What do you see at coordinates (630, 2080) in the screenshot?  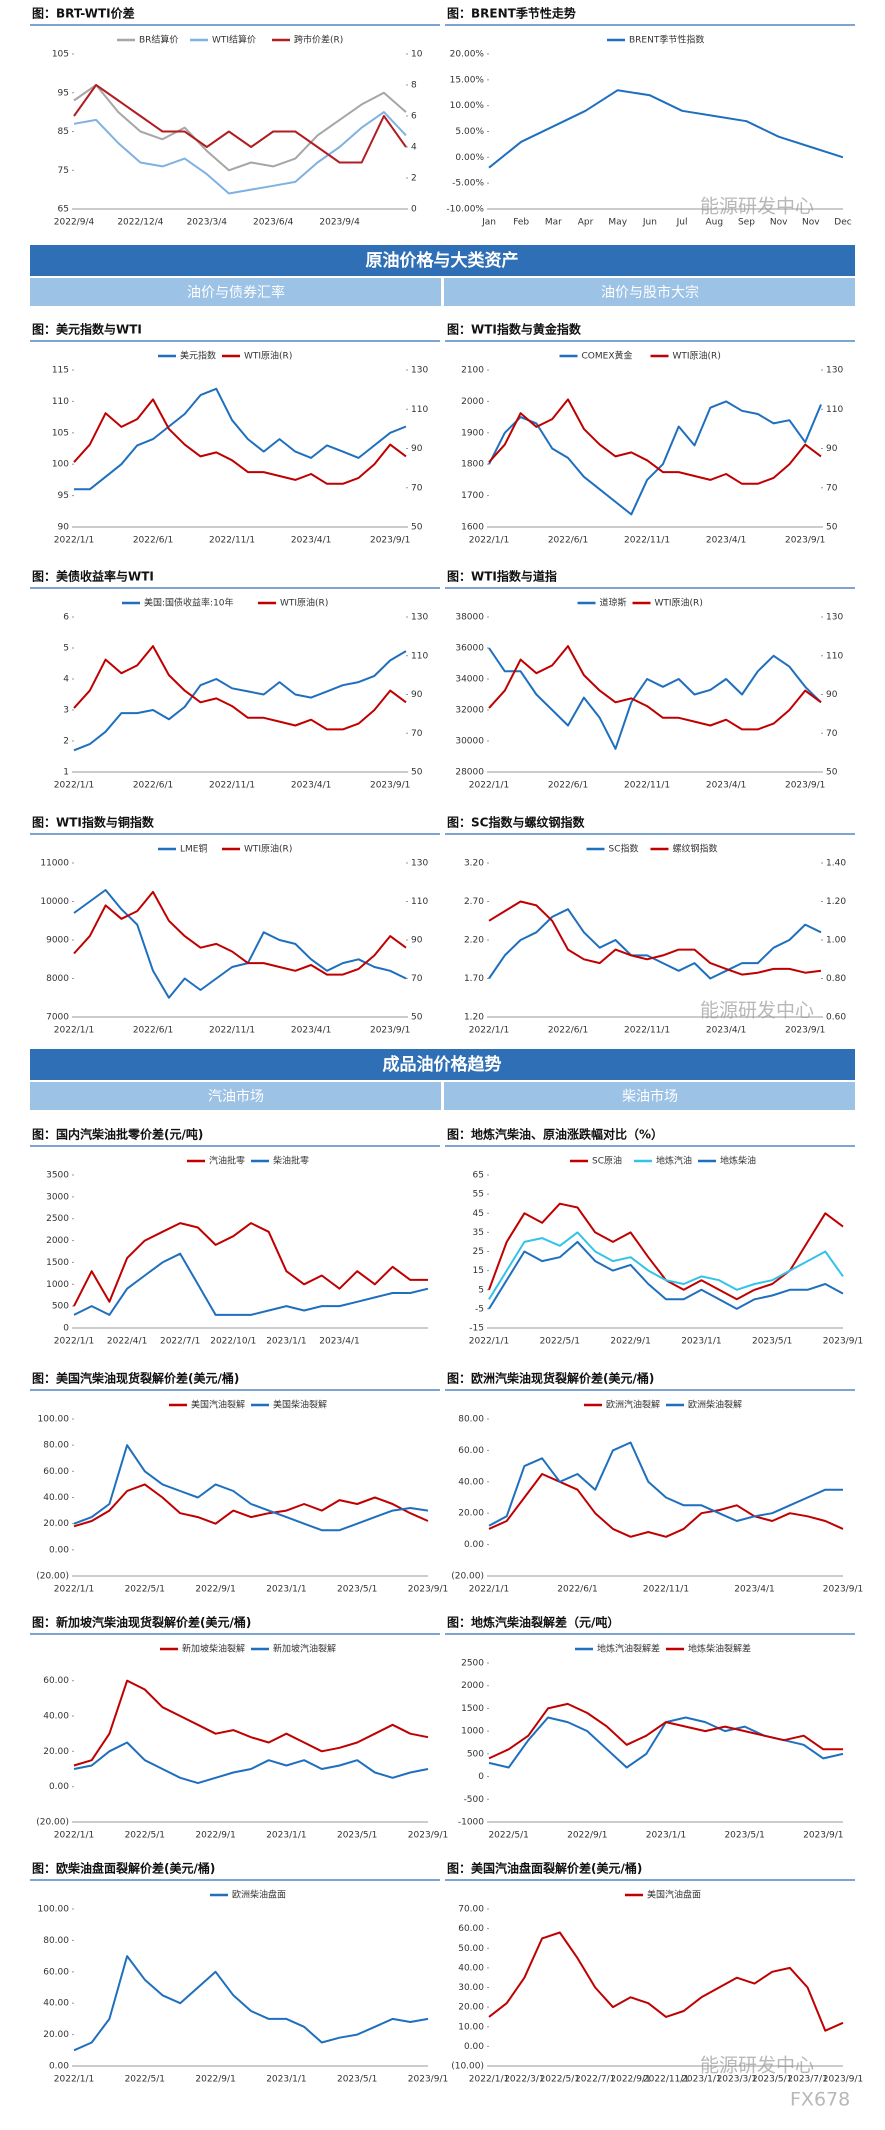 I see `x-tick-label: 2022/9/1` at bounding box center [630, 2080].